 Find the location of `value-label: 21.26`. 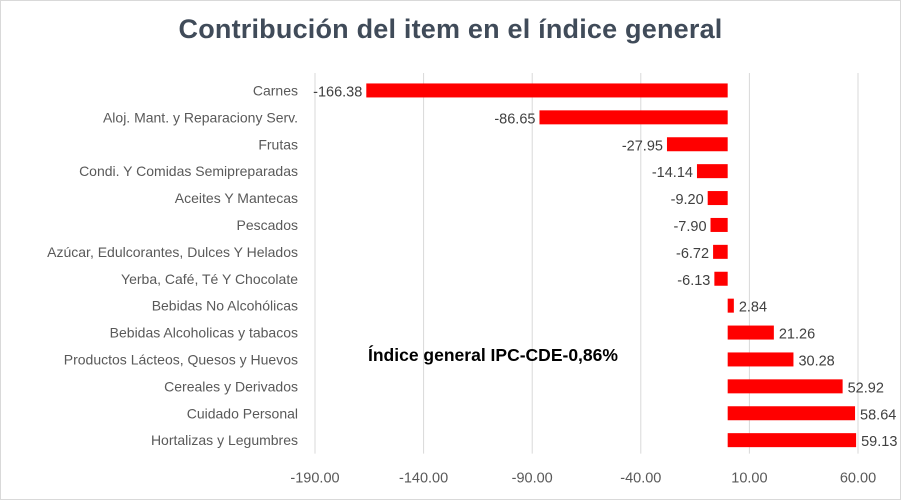

value-label: 21.26 is located at coordinates (797, 335).